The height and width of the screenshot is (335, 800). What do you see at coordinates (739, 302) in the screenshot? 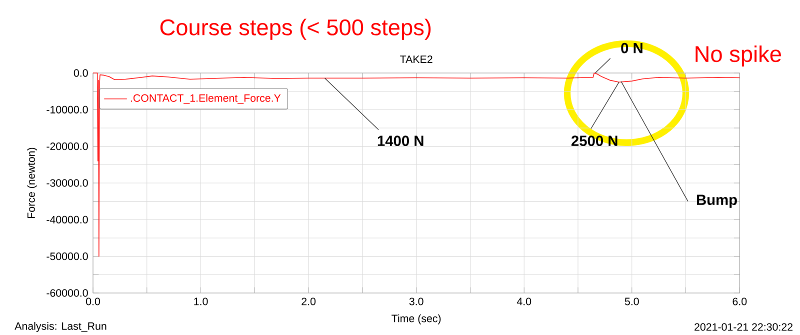
I see `x-tick-label: 6.0` at bounding box center [739, 302].